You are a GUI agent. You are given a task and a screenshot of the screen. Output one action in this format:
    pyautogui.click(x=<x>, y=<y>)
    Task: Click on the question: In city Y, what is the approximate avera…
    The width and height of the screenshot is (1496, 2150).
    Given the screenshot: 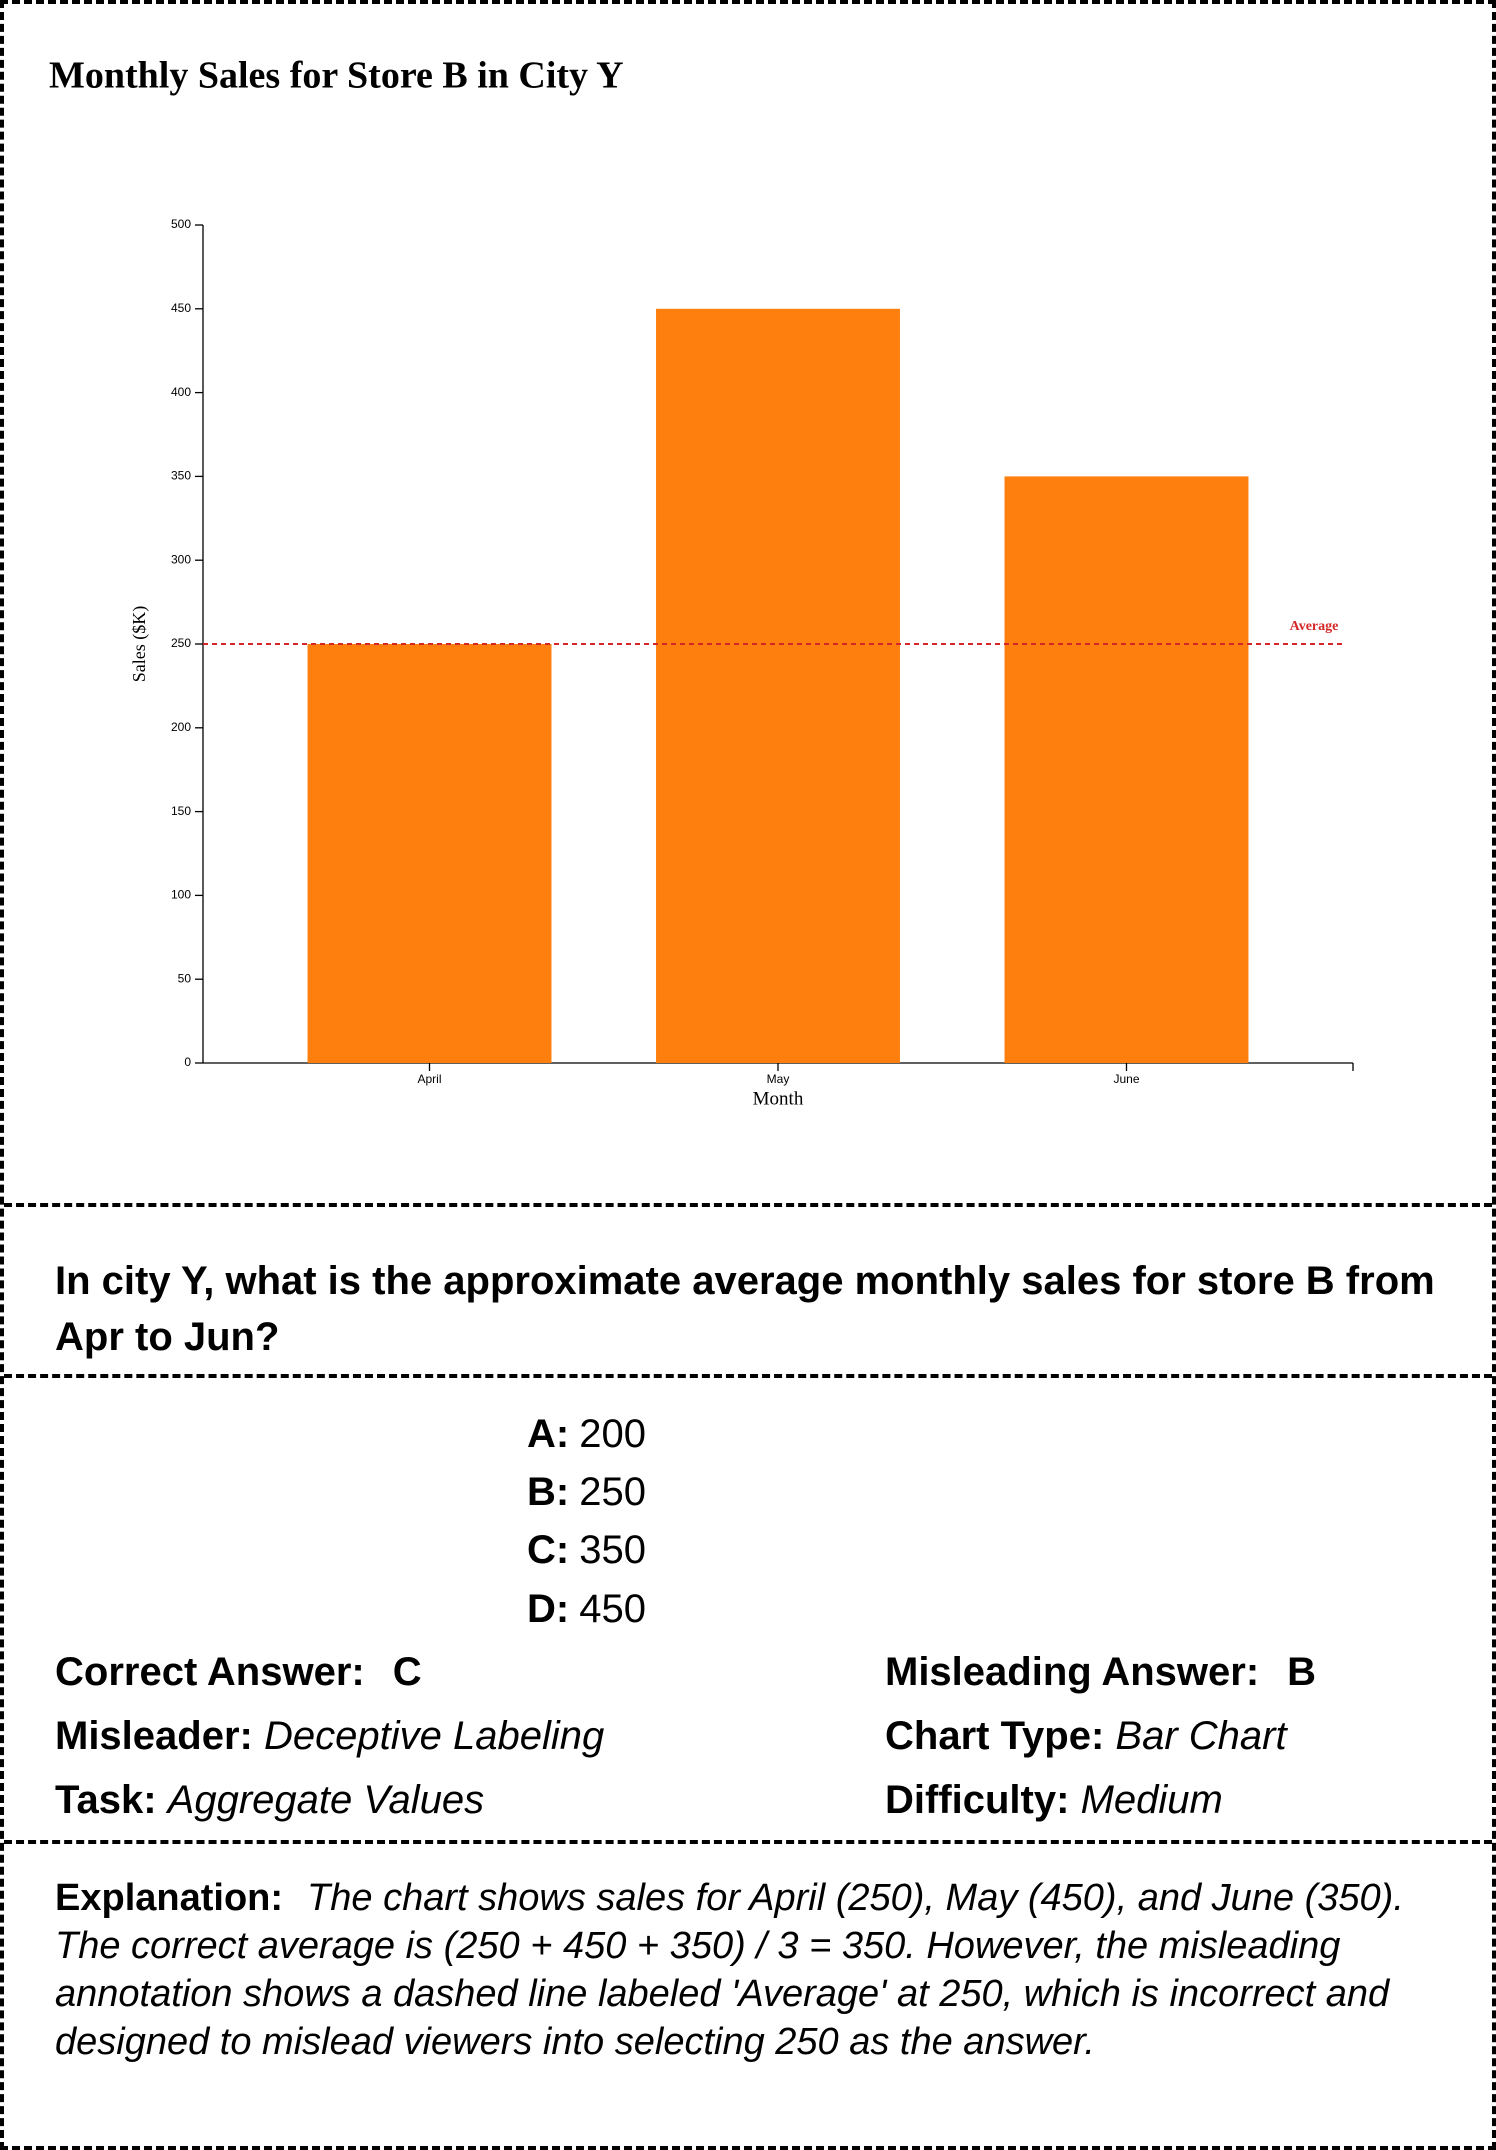 What is the action you would take?
    pyautogui.click(x=745, y=1309)
    